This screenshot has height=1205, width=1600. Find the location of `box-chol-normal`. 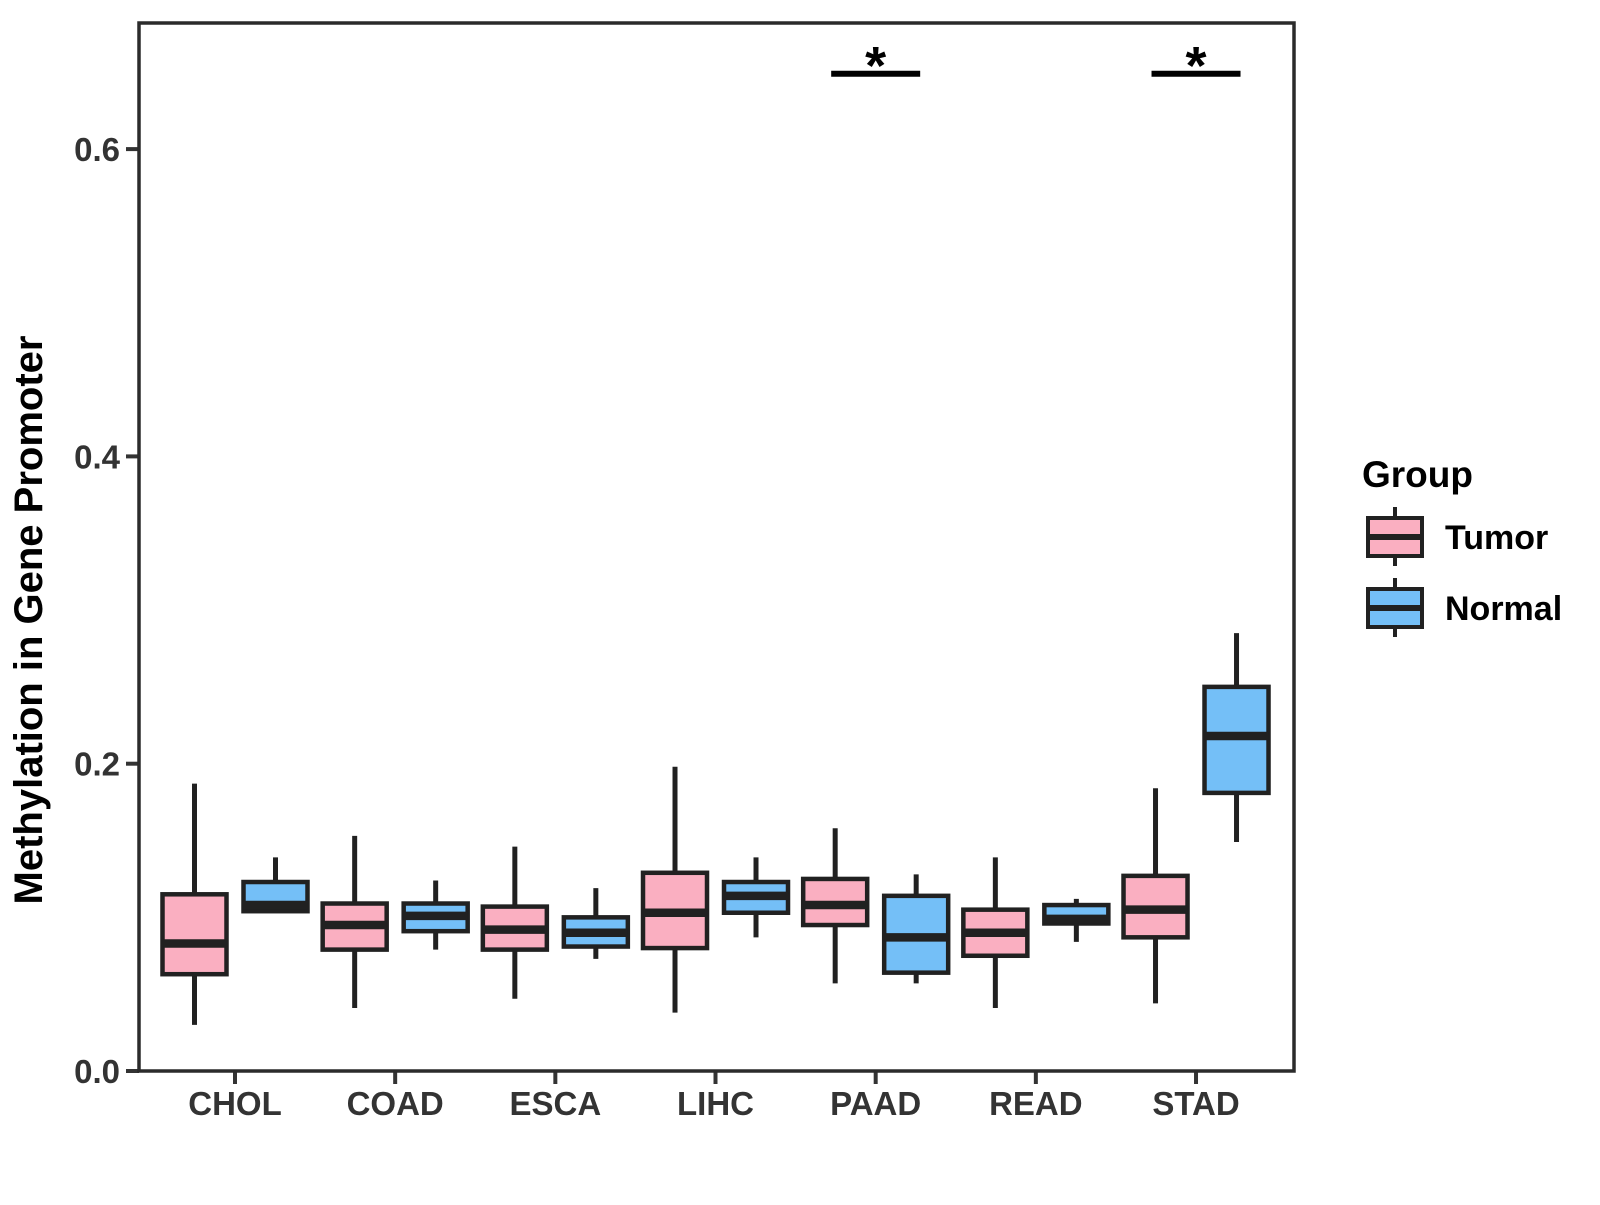

box-chol-normal is located at coordinates (275, 885).